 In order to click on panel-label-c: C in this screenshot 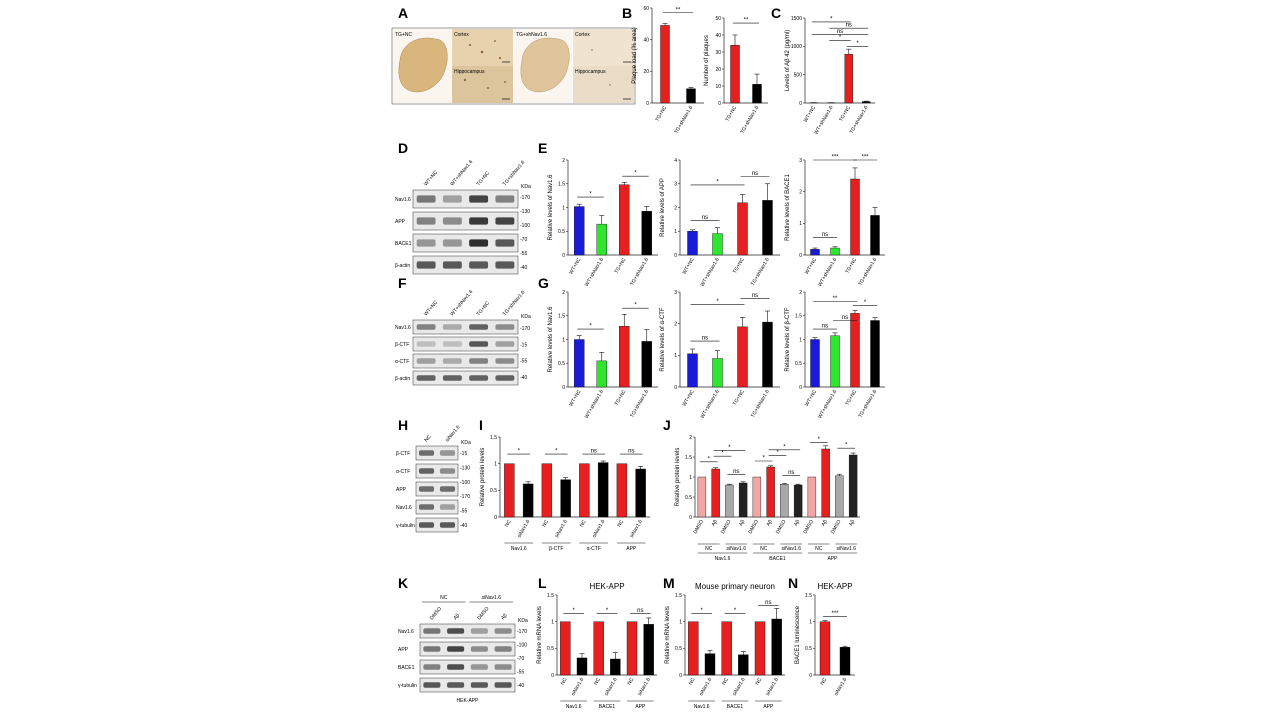, I will do `click(776, 13)`.